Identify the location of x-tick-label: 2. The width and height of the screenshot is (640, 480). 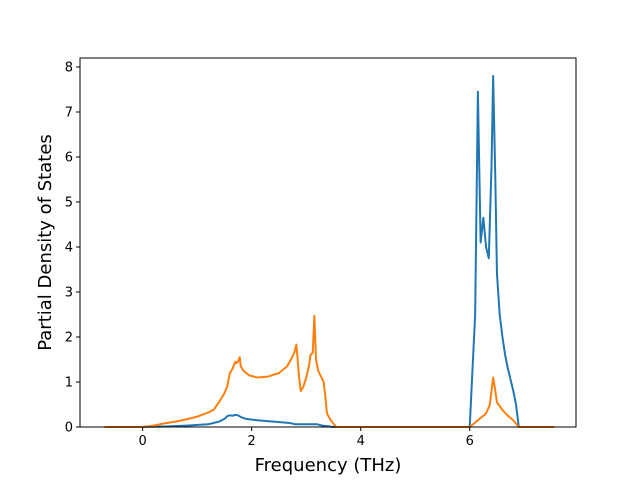
(252, 441).